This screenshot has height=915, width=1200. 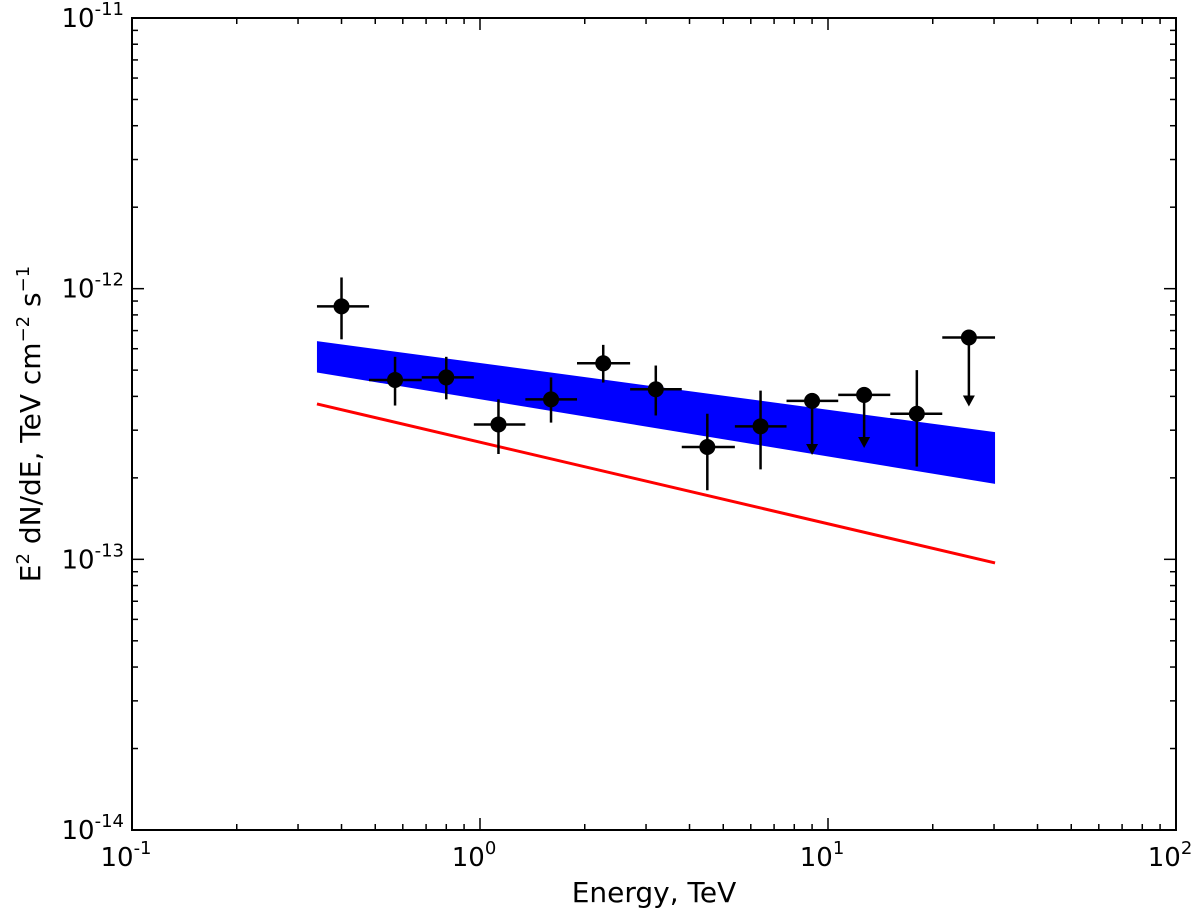 What do you see at coordinates (93, 557) in the screenshot?
I see `y-tick-label: 10-13` at bounding box center [93, 557].